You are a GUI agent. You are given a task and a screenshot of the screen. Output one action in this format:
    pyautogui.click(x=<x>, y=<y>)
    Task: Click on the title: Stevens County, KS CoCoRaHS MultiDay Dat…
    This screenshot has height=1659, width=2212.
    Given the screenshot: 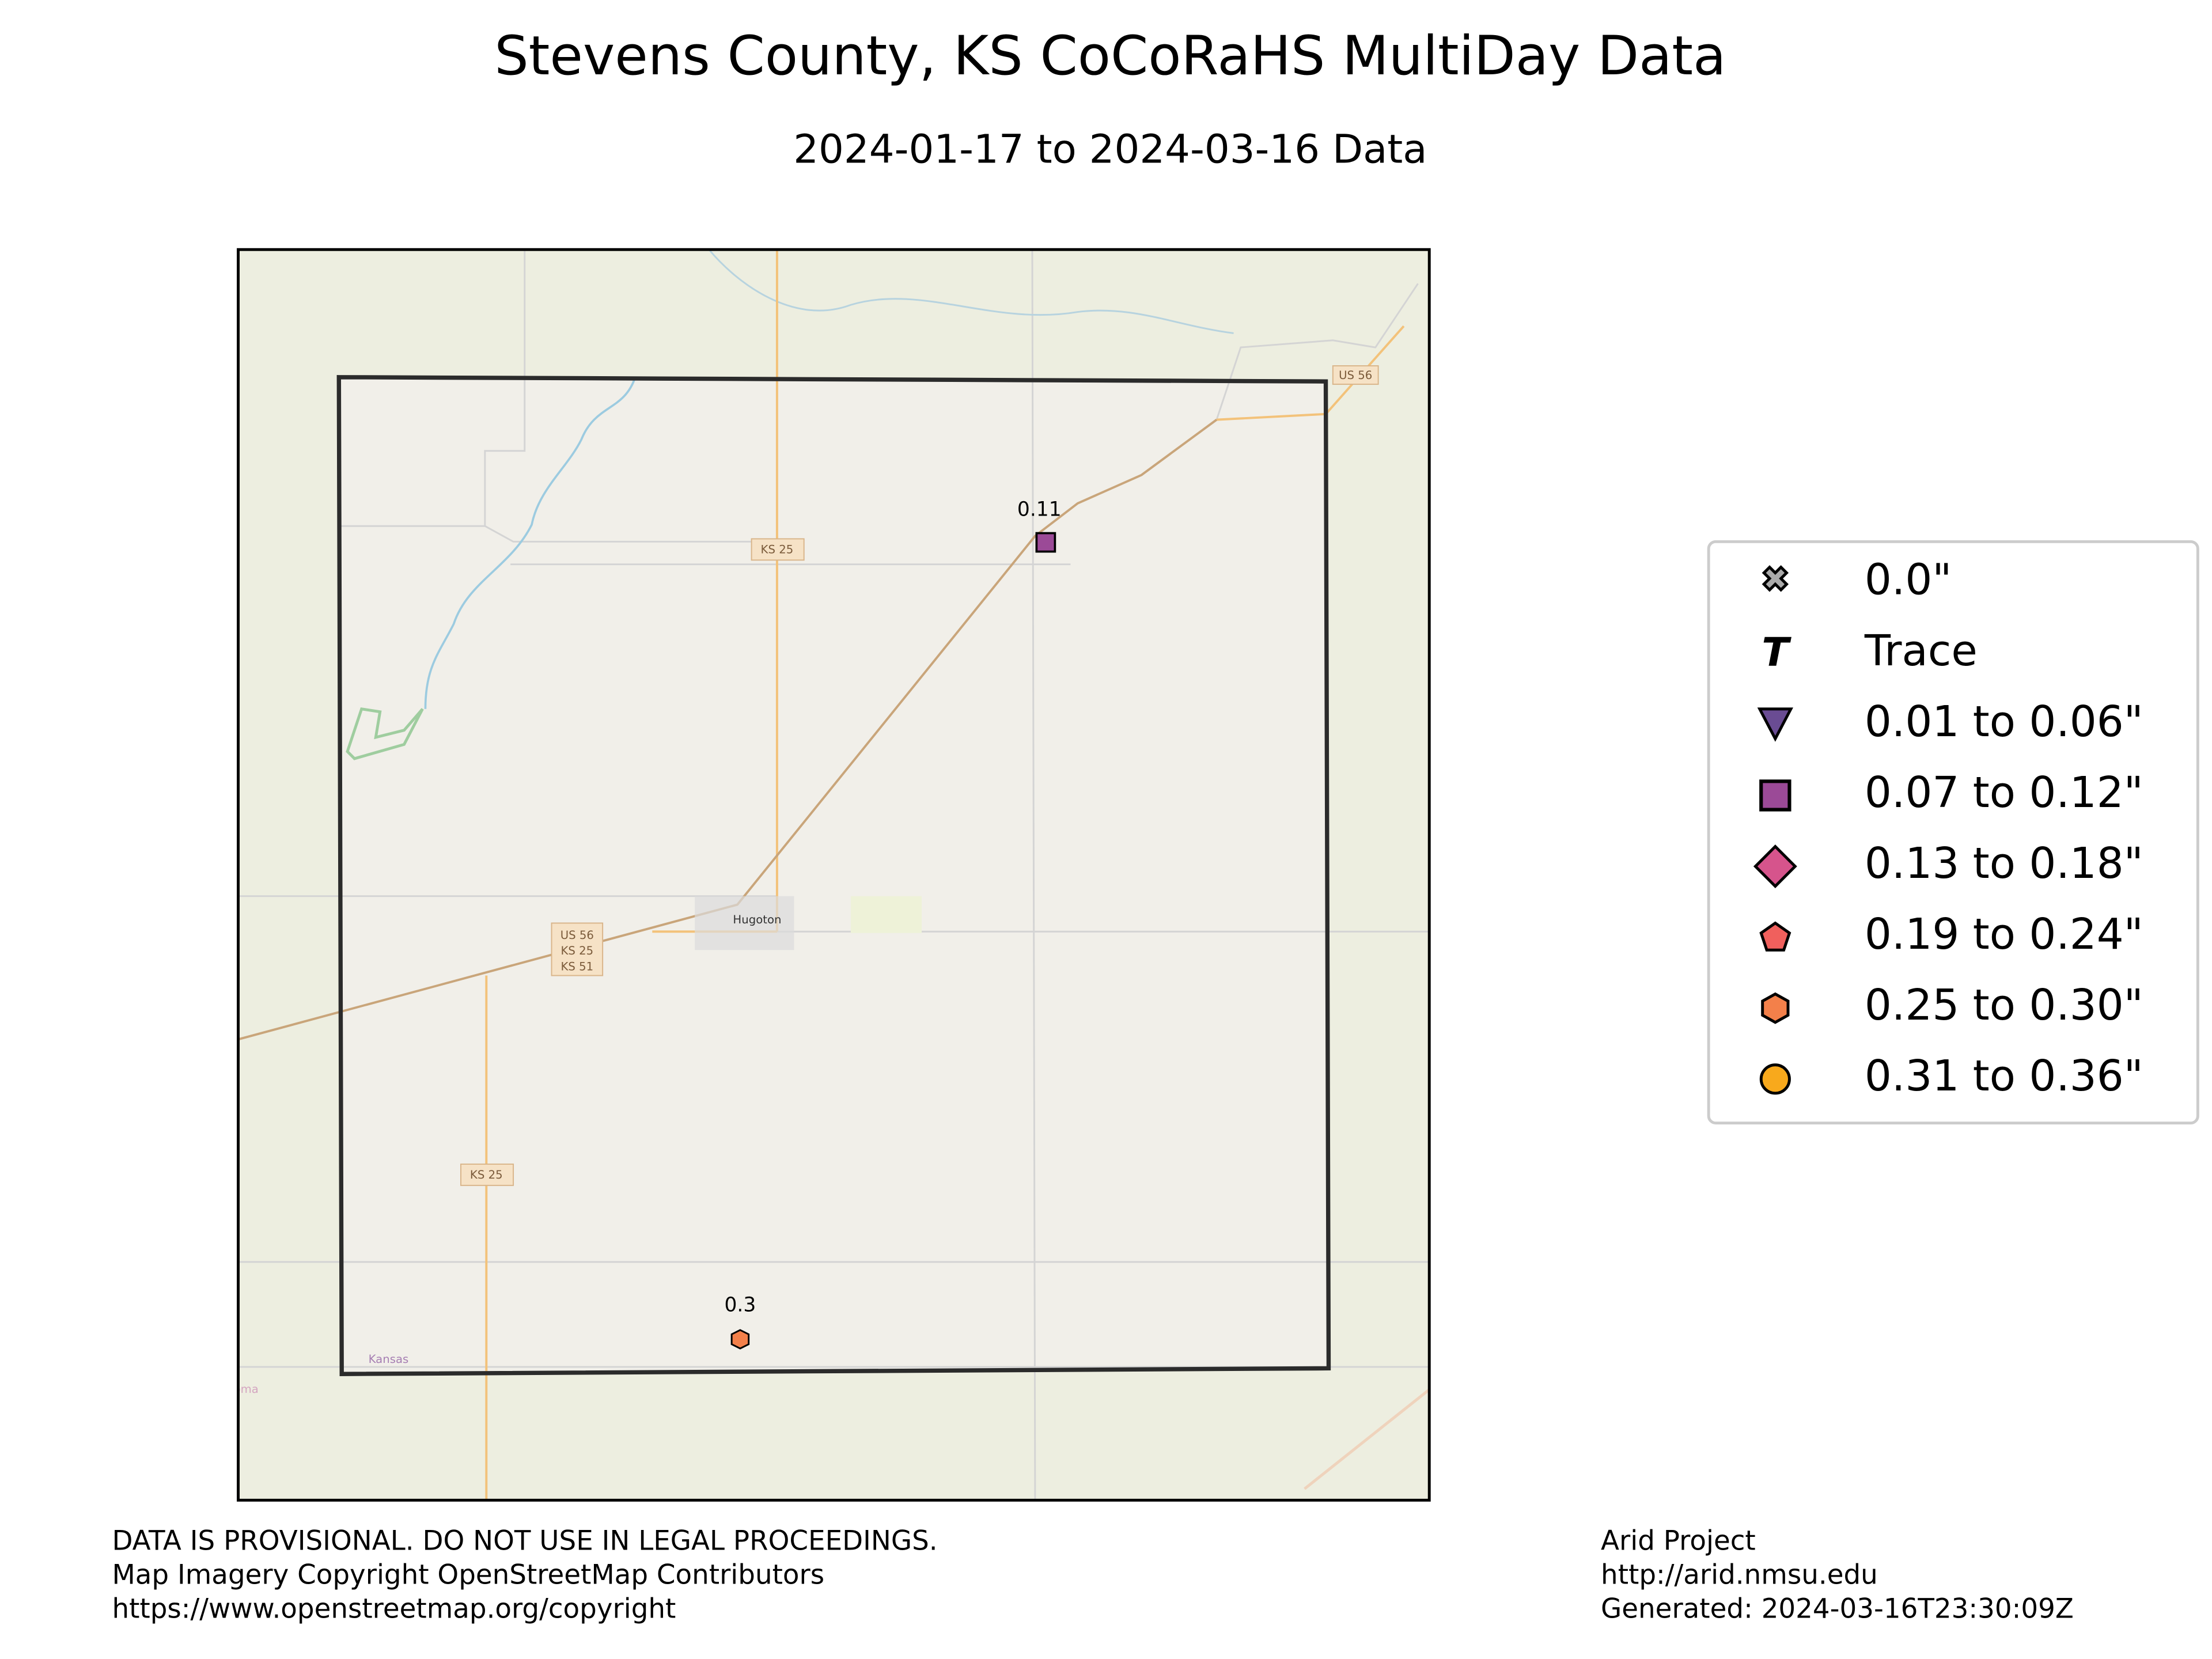 What is the action you would take?
    pyautogui.click(x=1110, y=56)
    